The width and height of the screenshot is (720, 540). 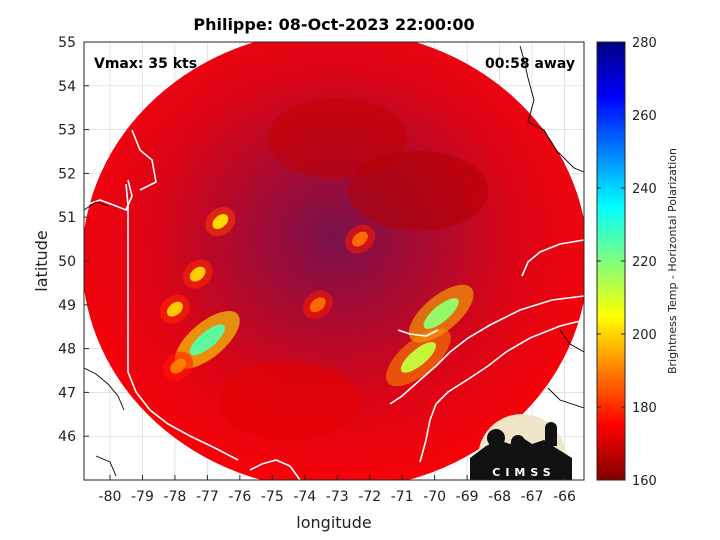 I want to click on lake-huron-line, so click(x=106, y=466).